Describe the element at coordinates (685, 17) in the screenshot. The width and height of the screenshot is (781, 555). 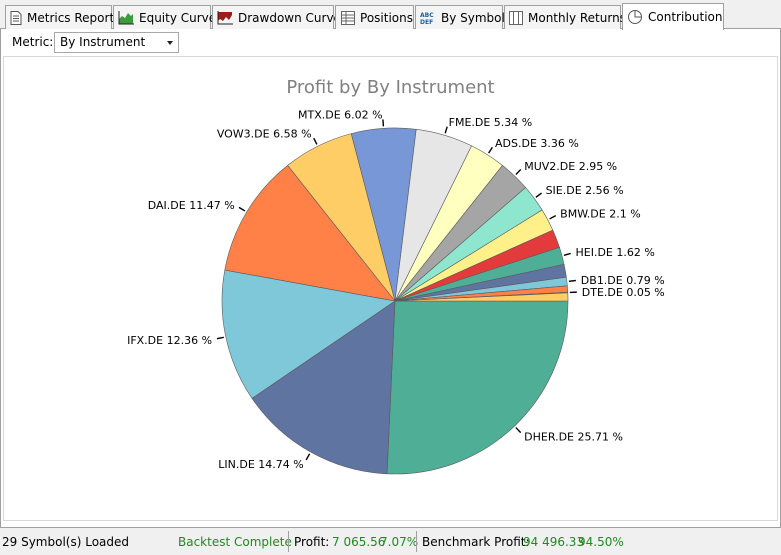
I see `tab-label: Contribution` at that location.